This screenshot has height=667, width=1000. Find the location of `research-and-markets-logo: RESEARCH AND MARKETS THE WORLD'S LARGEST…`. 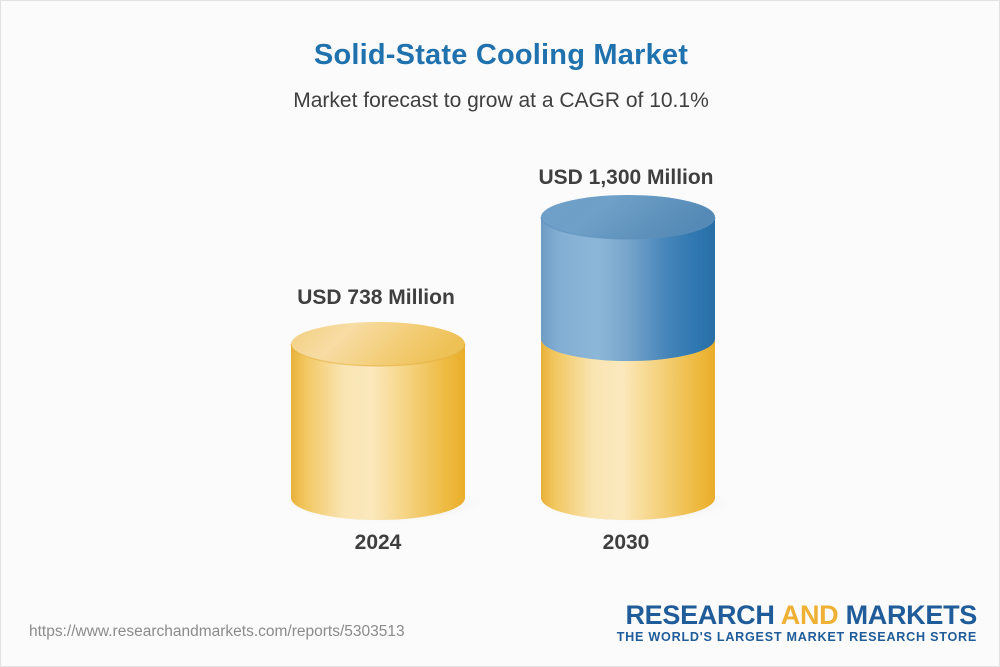

research-and-markets-logo: RESEARCH AND MARKETS THE WORLD'S LARGEST… is located at coordinates (797, 623).